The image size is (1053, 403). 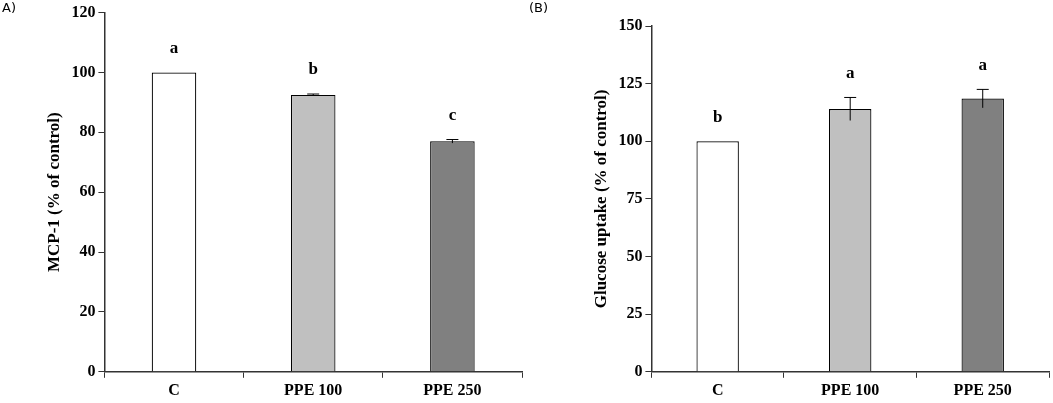 What do you see at coordinates (600, 199) in the screenshot?
I see `y-axis-title: Glucose uptake (% of control)` at bounding box center [600, 199].